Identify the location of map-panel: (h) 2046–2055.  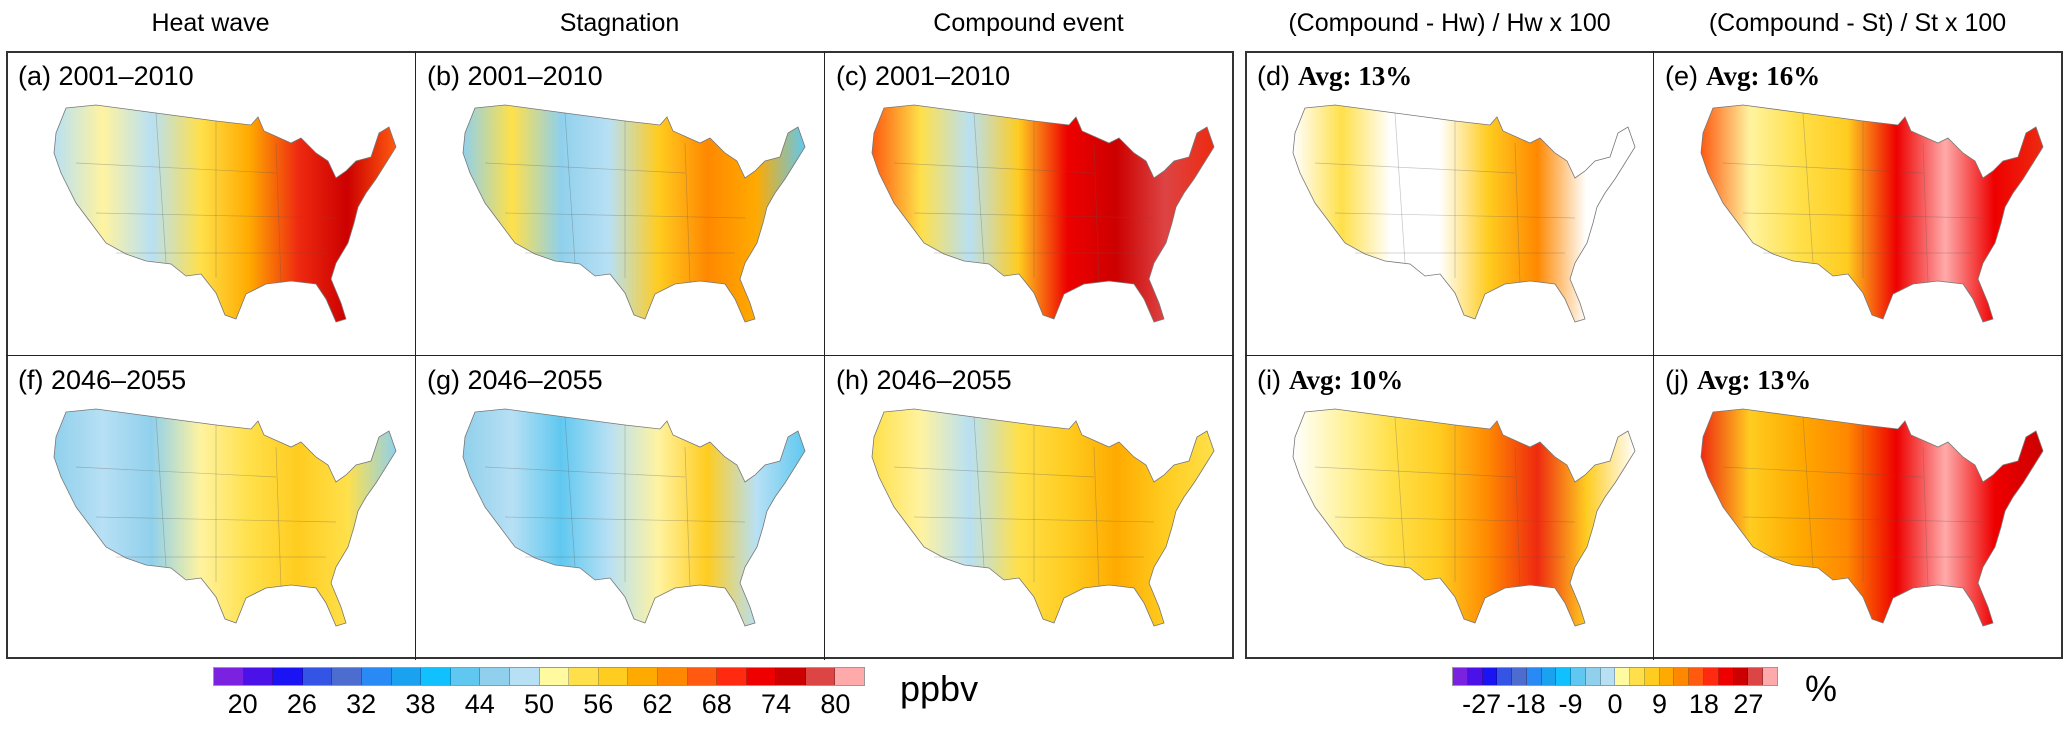
(1028, 507).